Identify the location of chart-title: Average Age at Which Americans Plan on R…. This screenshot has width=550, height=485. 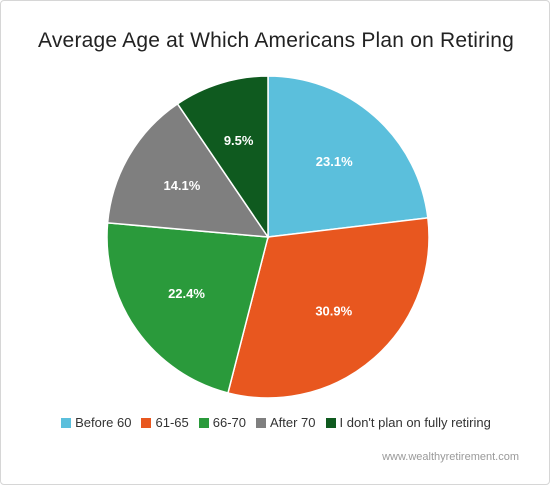
(276, 40).